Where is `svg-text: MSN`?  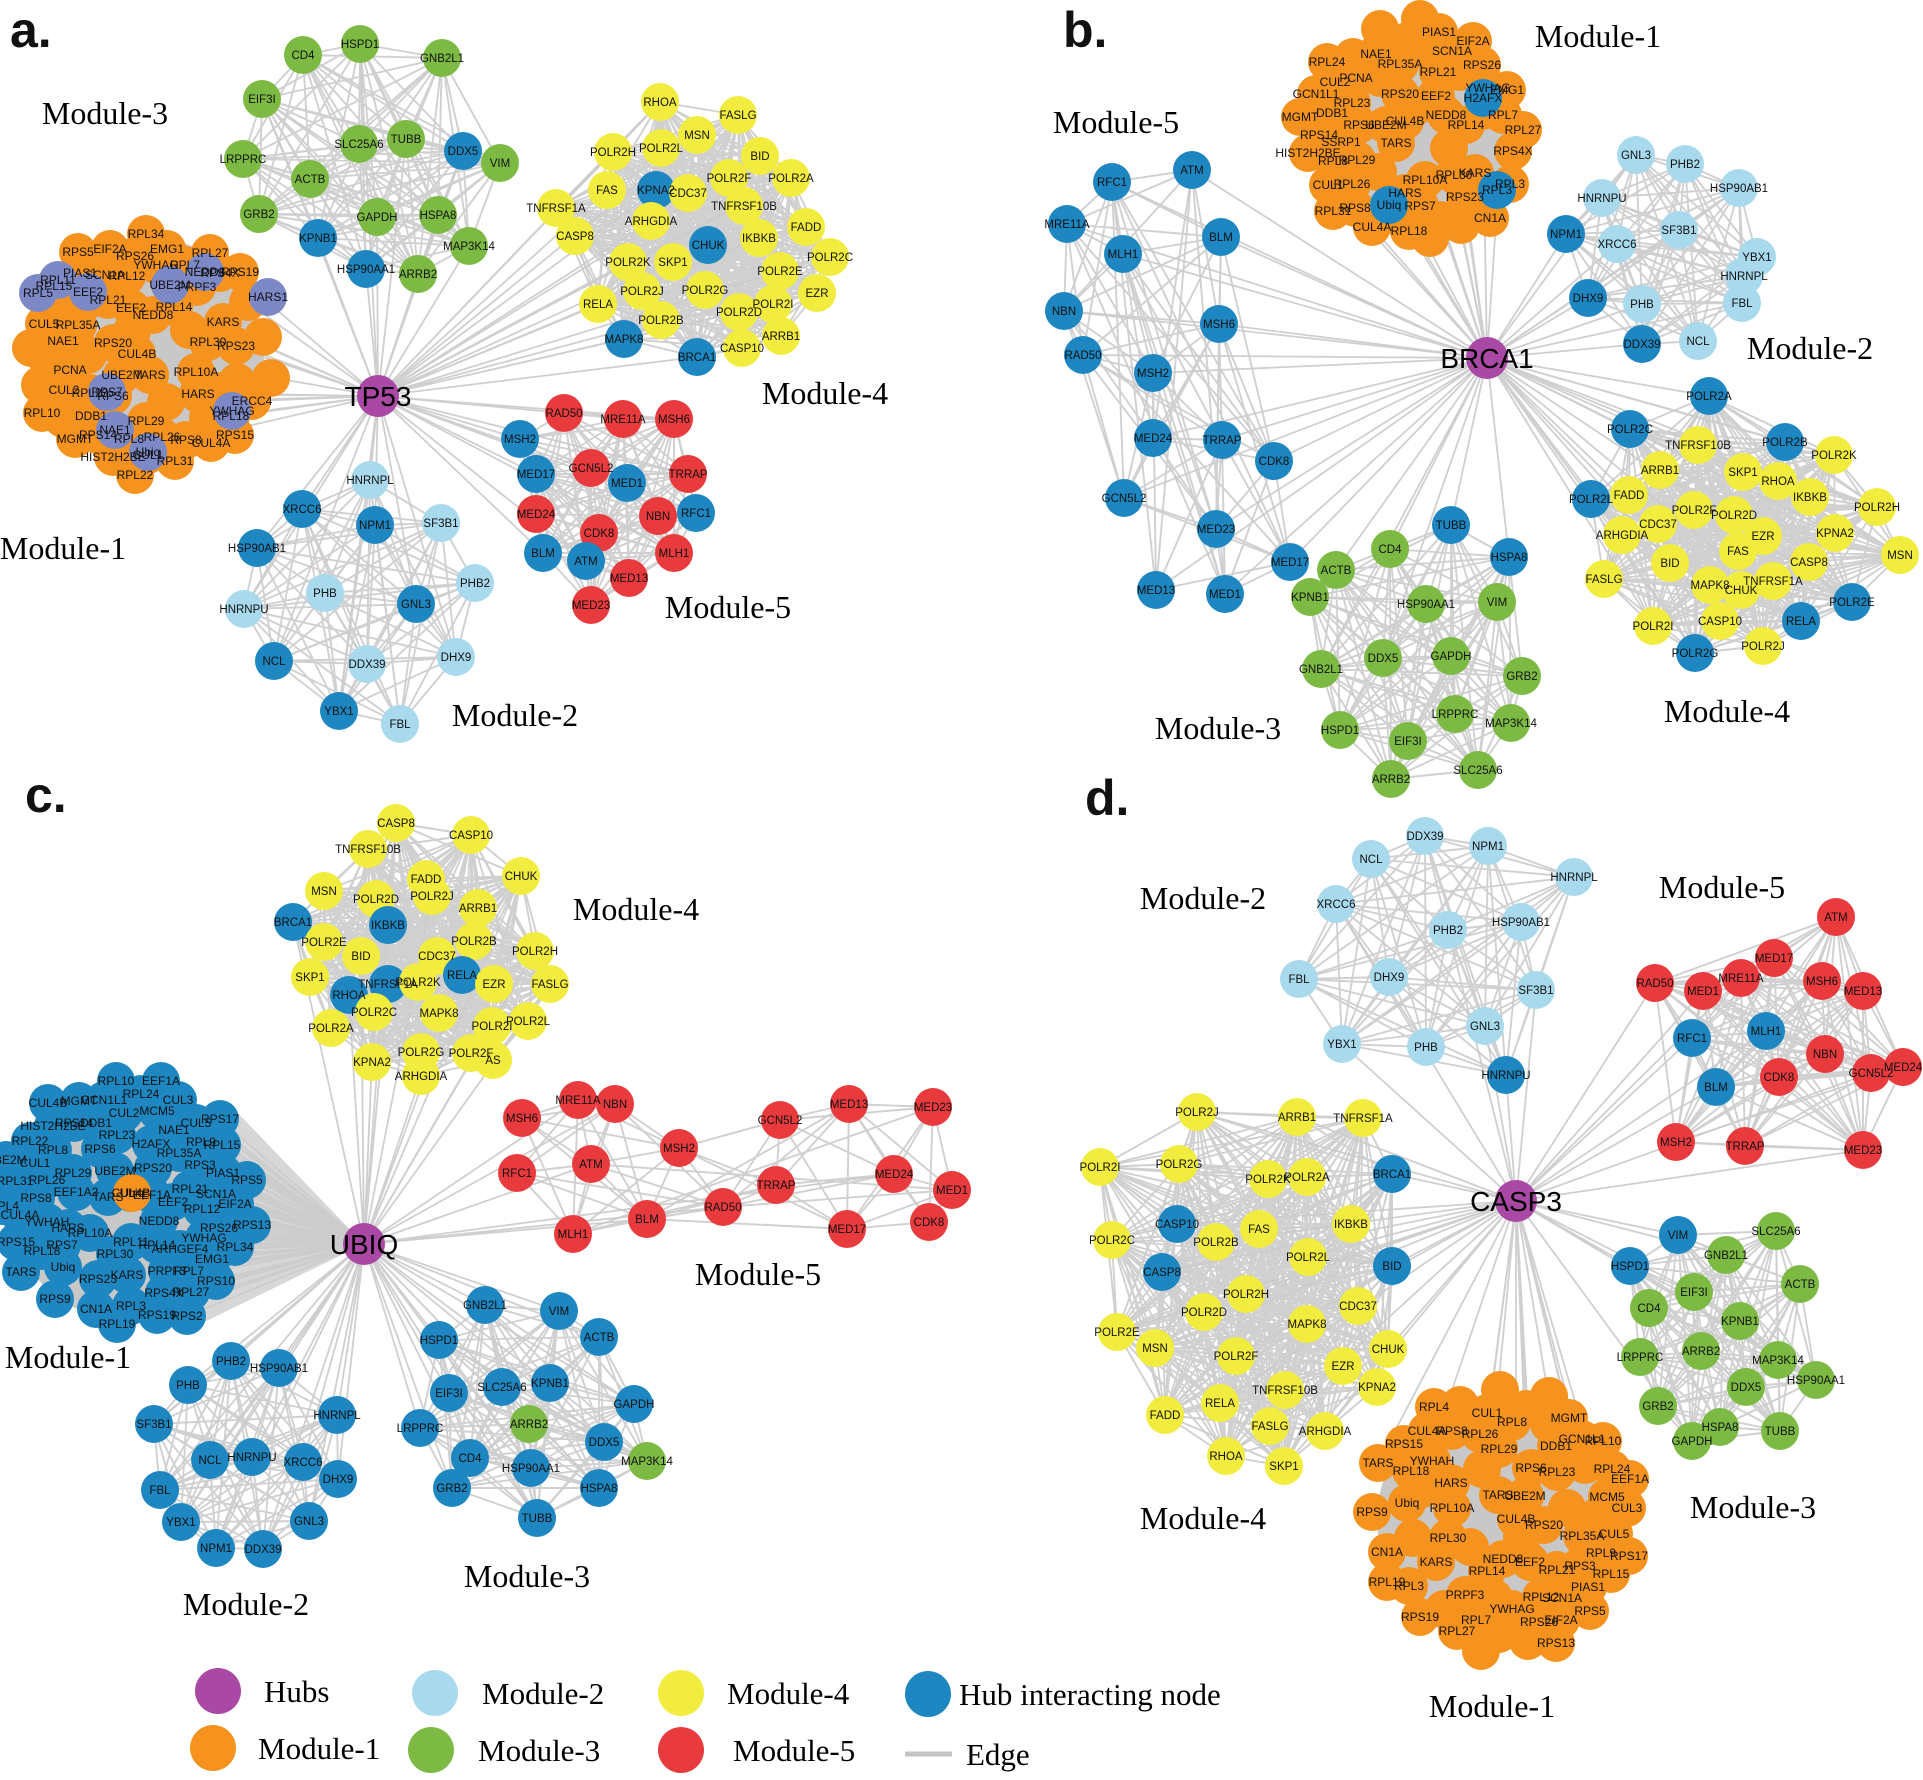 svg-text: MSN is located at coordinates (697, 136).